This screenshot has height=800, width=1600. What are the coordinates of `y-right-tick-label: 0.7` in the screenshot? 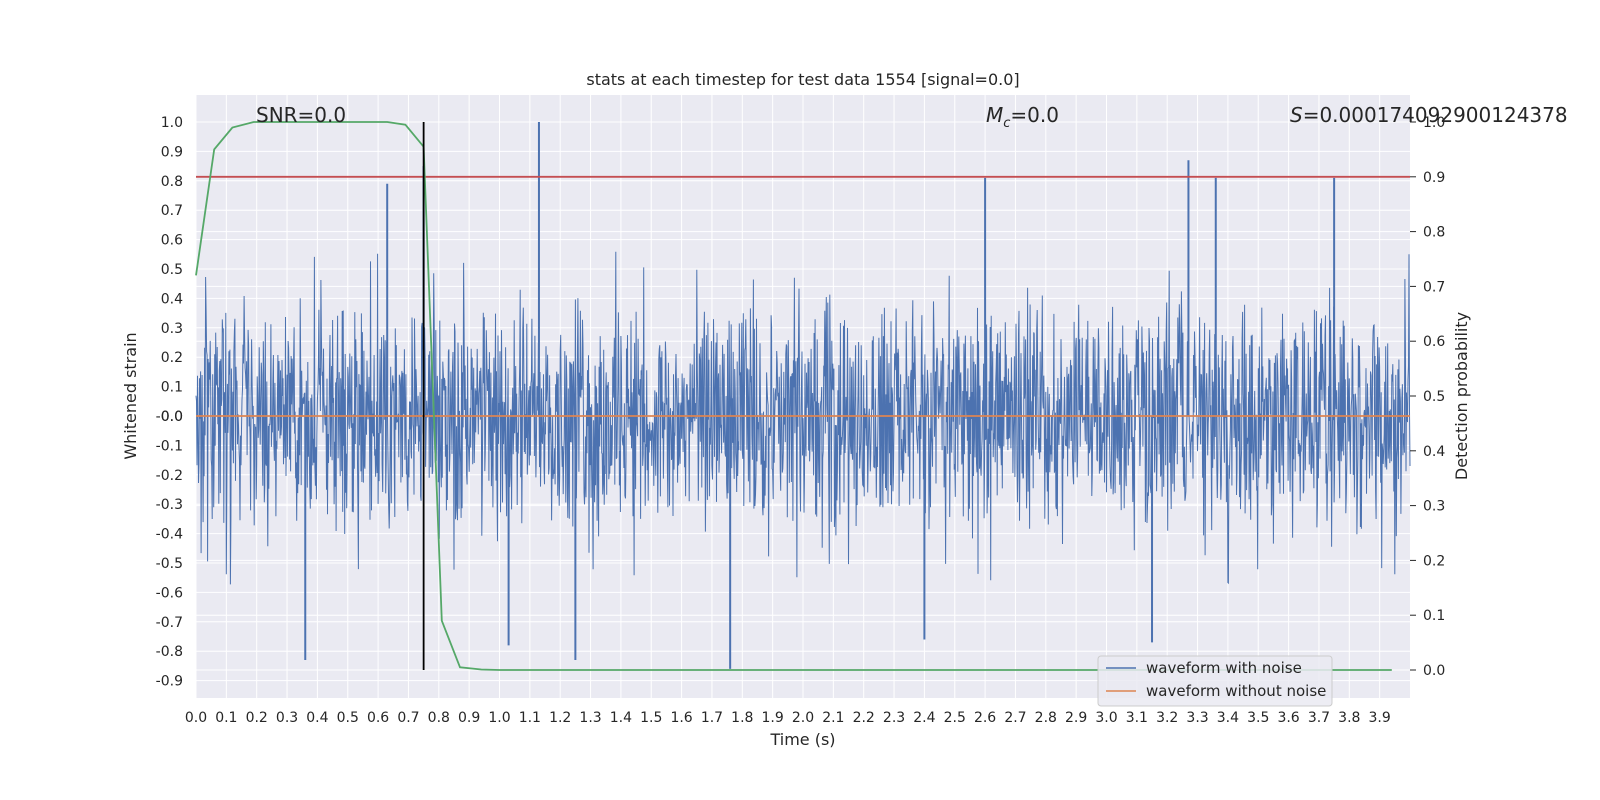 It's located at (1434, 287).